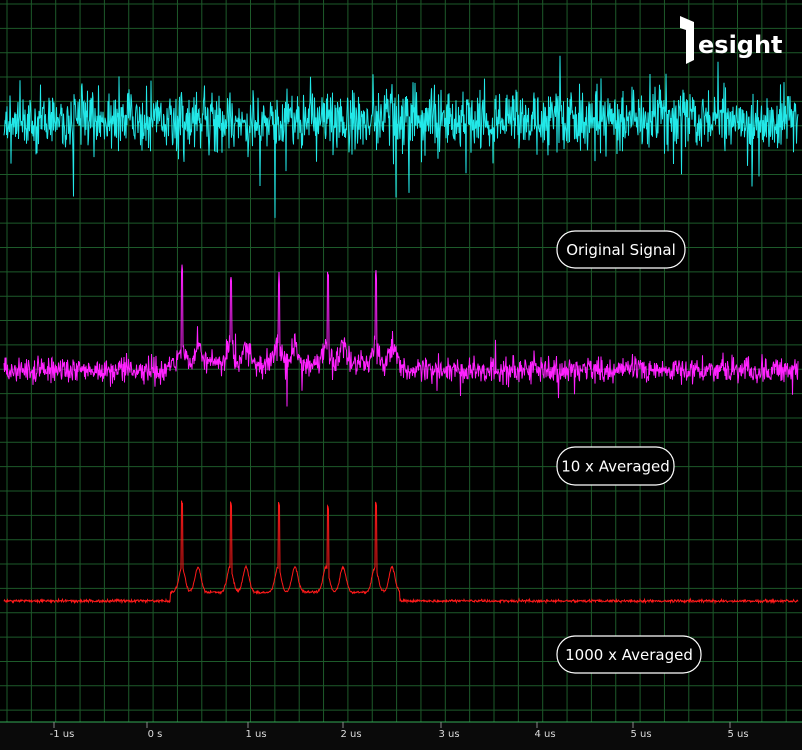  I want to click on trace-label: Original Signal, so click(621, 250).